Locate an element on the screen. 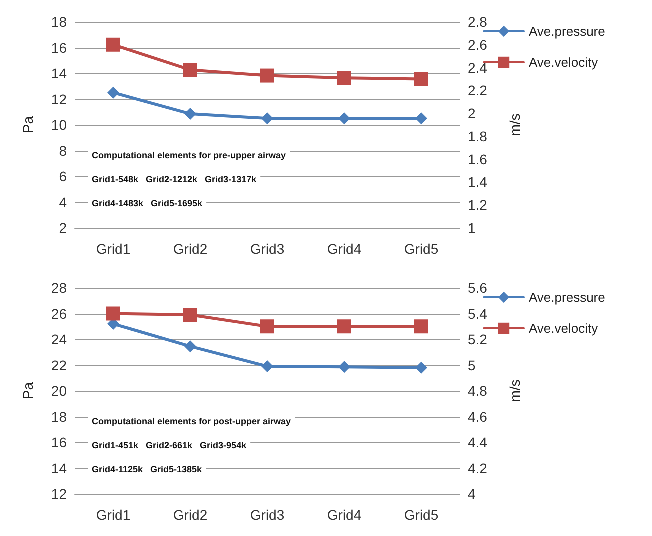 The image size is (652, 536). y-tick-label: 6 is located at coordinates (63, 176).